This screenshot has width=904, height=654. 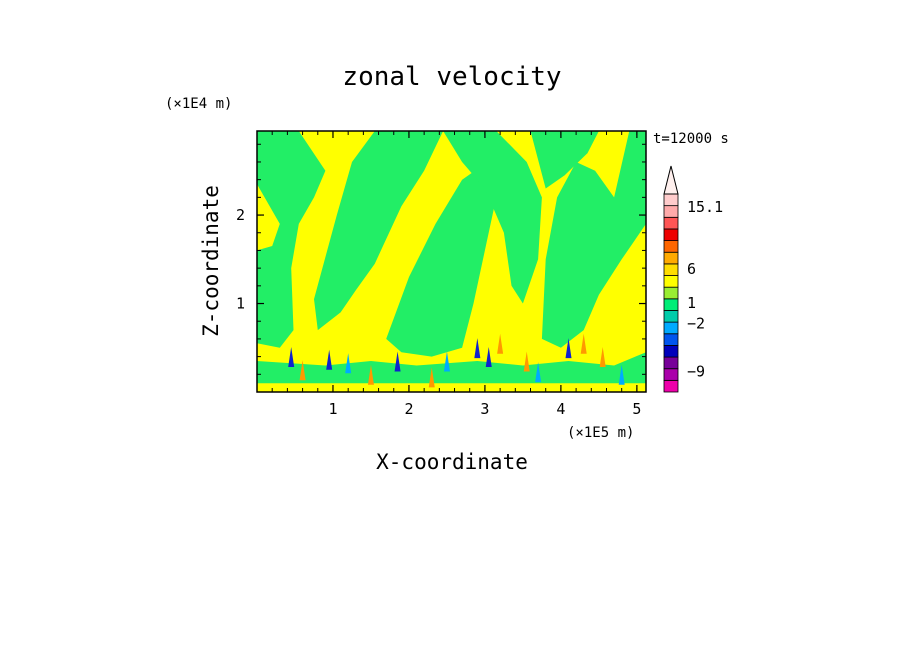 What do you see at coordinates (240, 215) in the screenshot?
I see `y-tick-label: 2` at bounding box center [240, 215].